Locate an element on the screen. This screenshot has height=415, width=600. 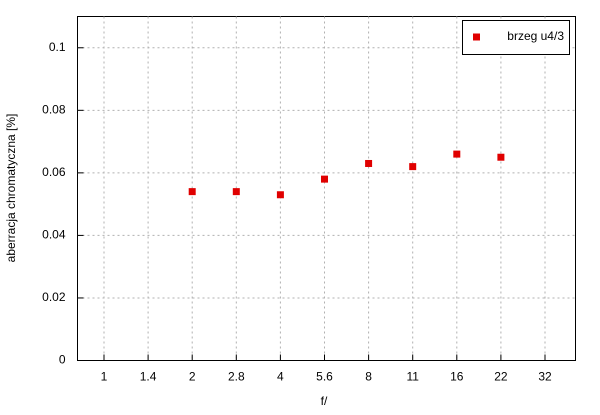
y-tick-label: 0.02 is located at coordinates (54, 297).